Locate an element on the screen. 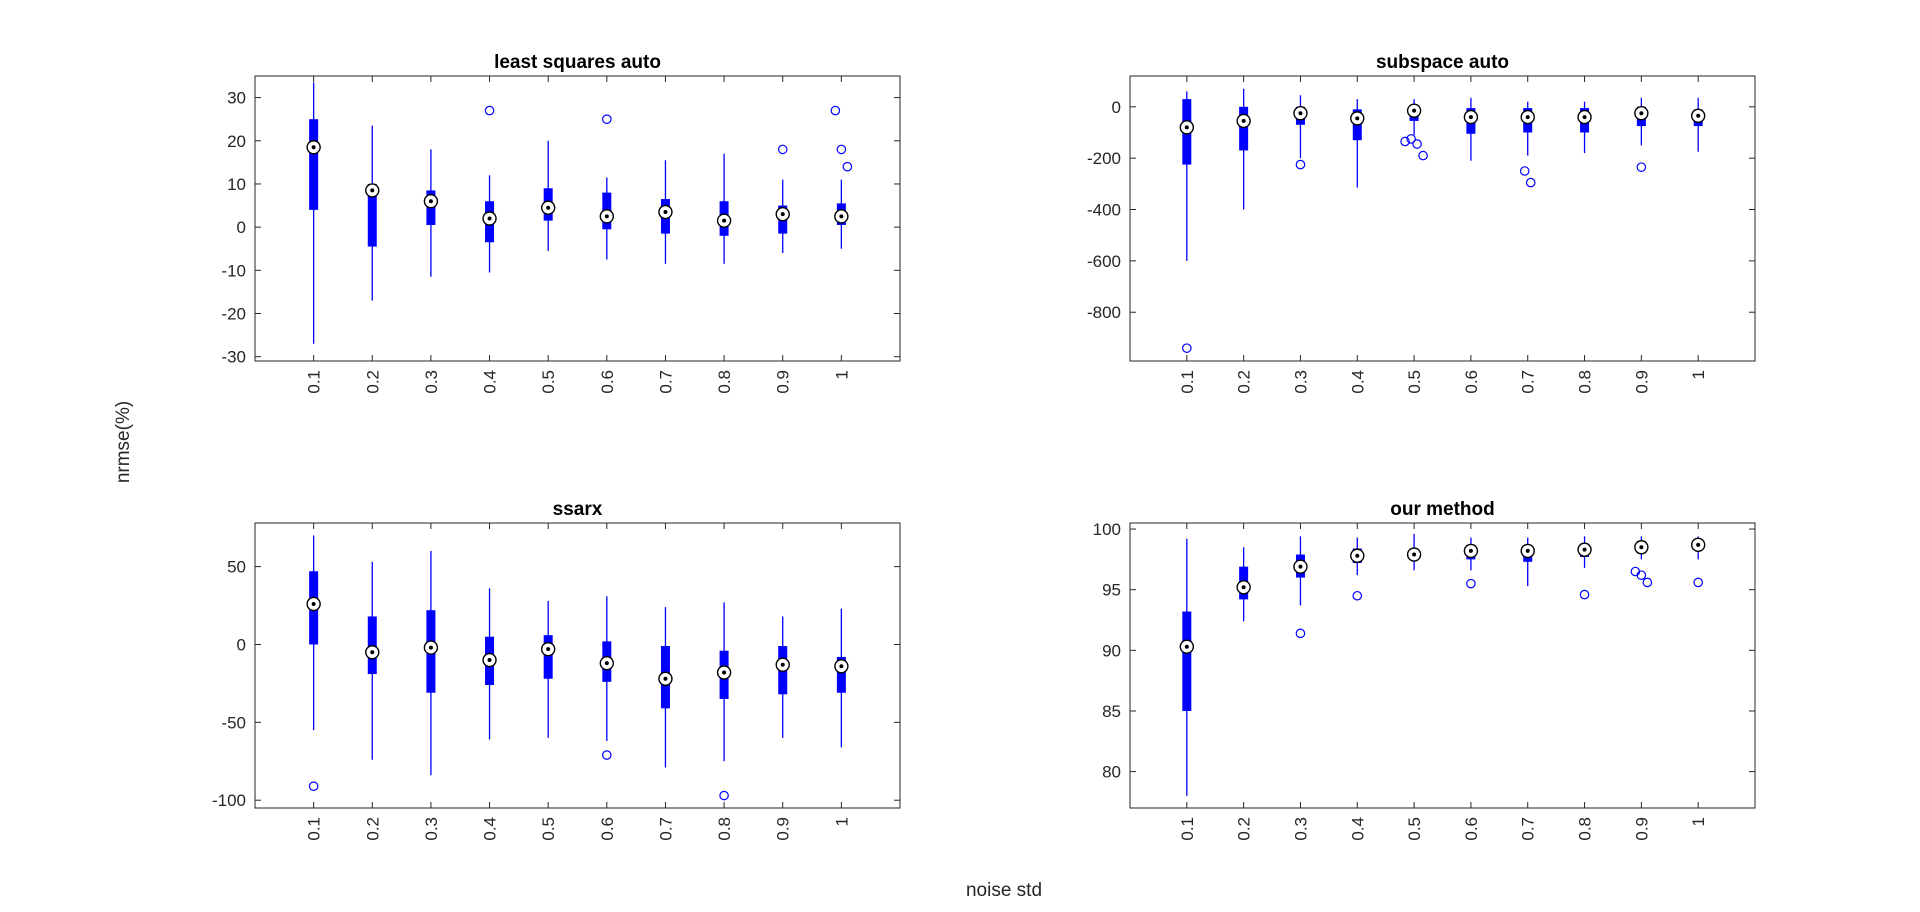  subspace-auto-xtick-label: 0.3 is located at coordinates (1300, 382).